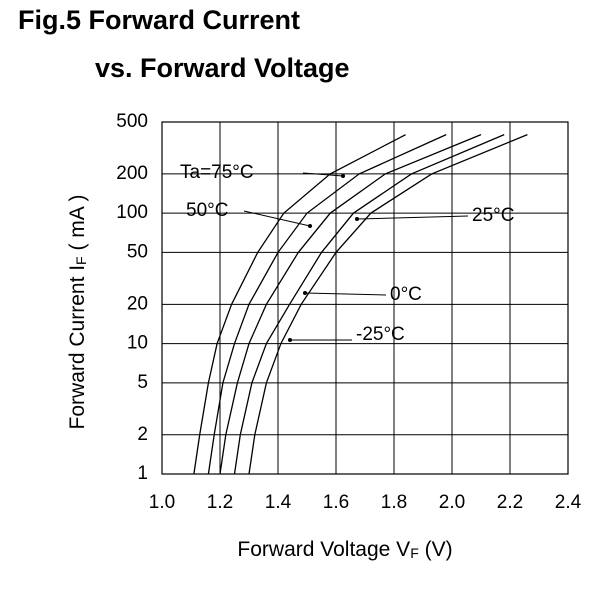  What do you see at coordinates (132, 121) in the screenshot?
I see `y-tick-label: 500` at bounding box center [132, 121].